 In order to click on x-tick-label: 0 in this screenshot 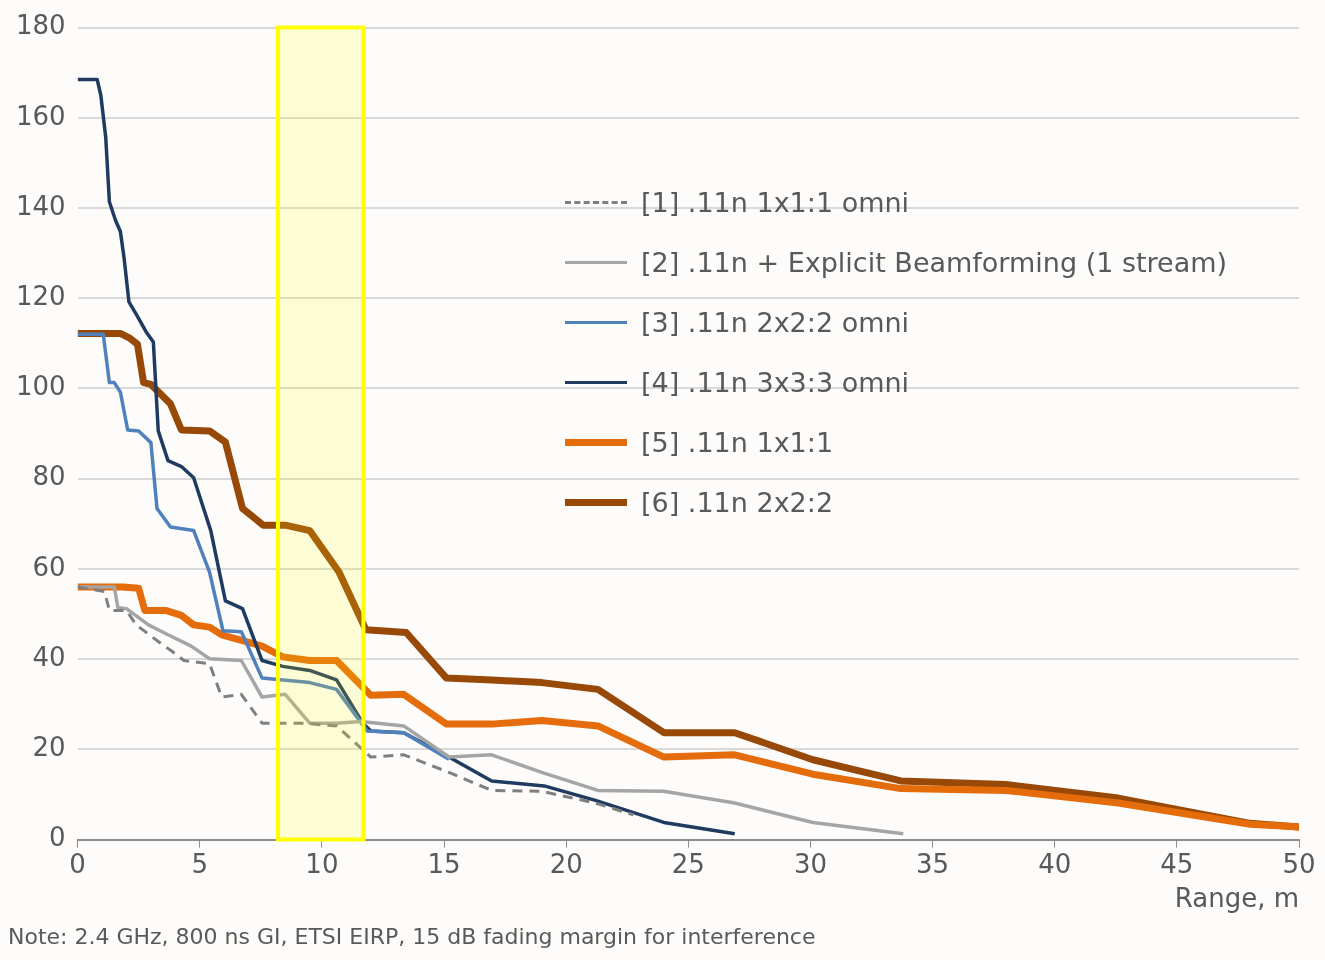, I will do `click(77, 863)`.